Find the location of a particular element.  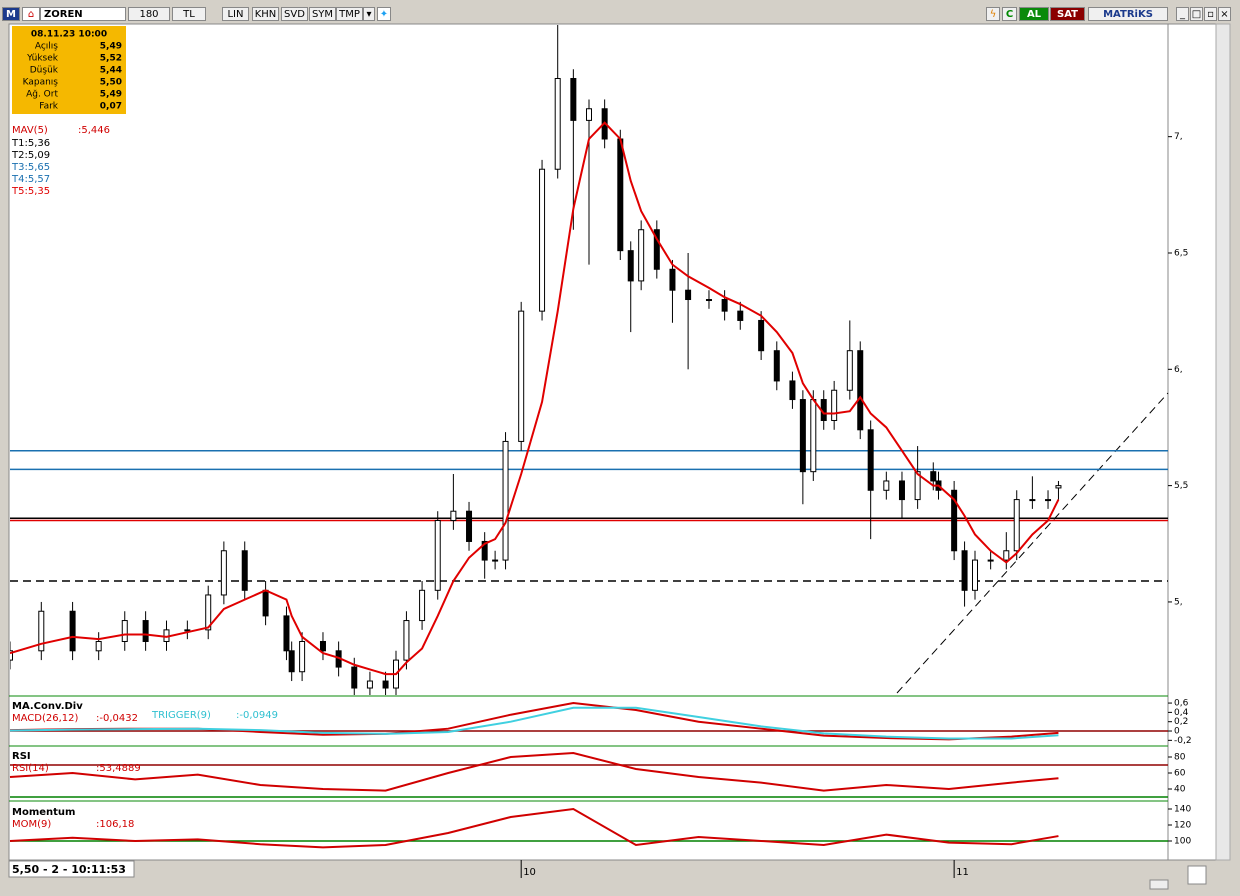

x-tick-label: 11 is located at coordinates (962, 872).